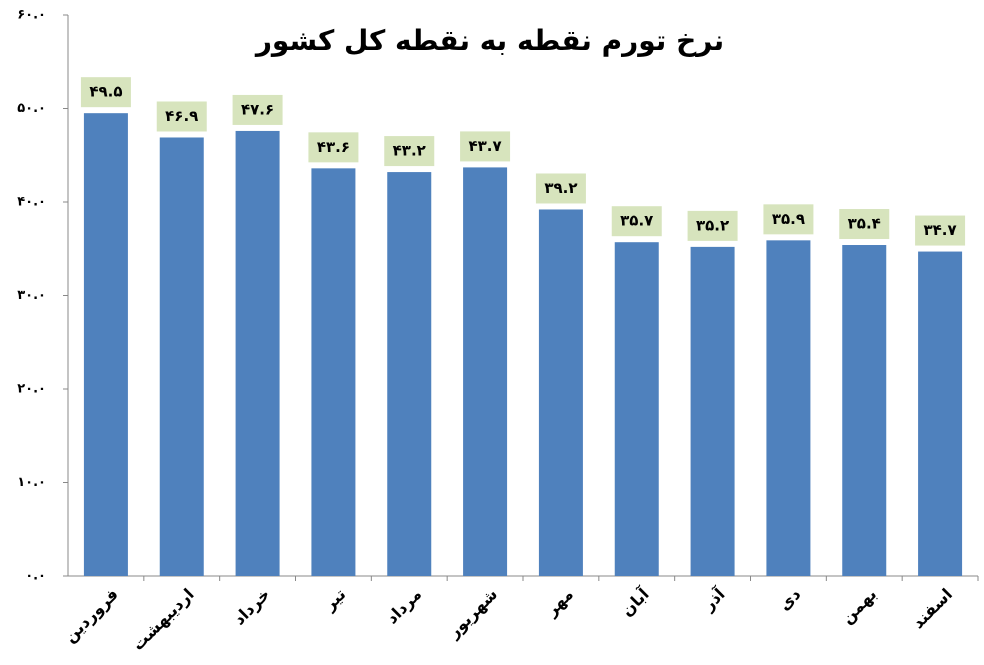 The width and height of the screenshot is (984, 665). I want to click on value-label: ۴۷.۶, so click(257, 109).